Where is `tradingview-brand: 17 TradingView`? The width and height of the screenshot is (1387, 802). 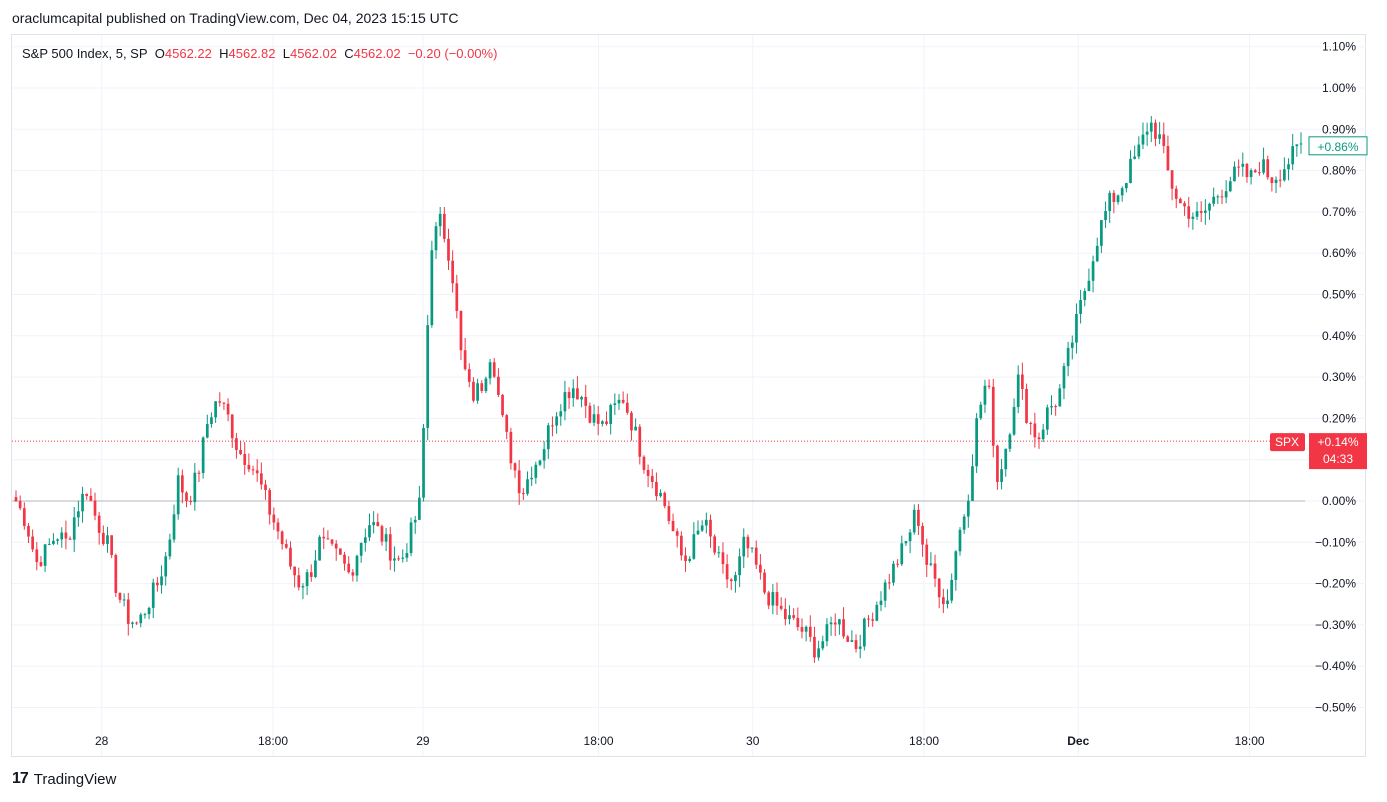 tradingview-brand: 17 TradingView is located at coordinates (64, 779).